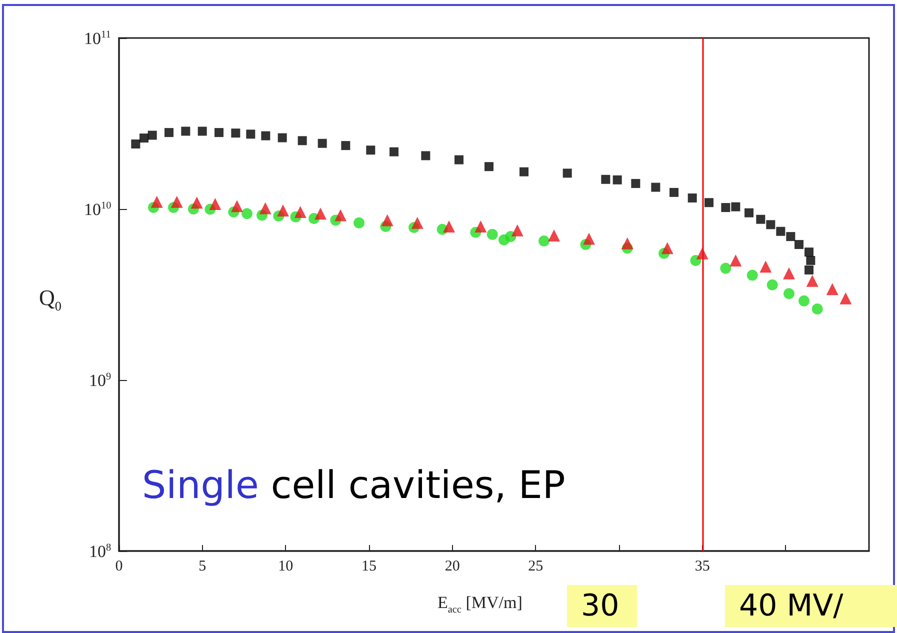 The width and height of the screenshot is (897, 633). Describe the element at coordinates (702, 566) in the screenshot. I see `x-tick-label: 35` at that location.